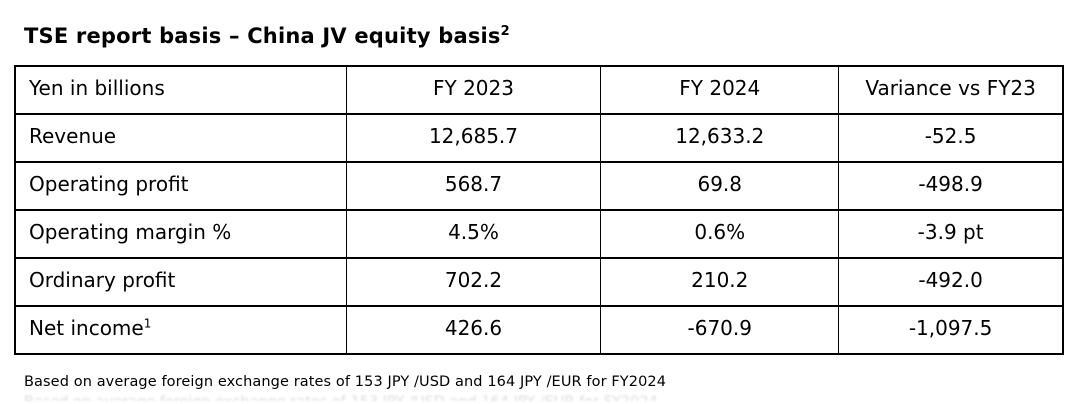  What do you see at coordinates (719, 234) in the screenshot?
I see `cell-fy2024: 0.6%` at bounding box center [719, 234].